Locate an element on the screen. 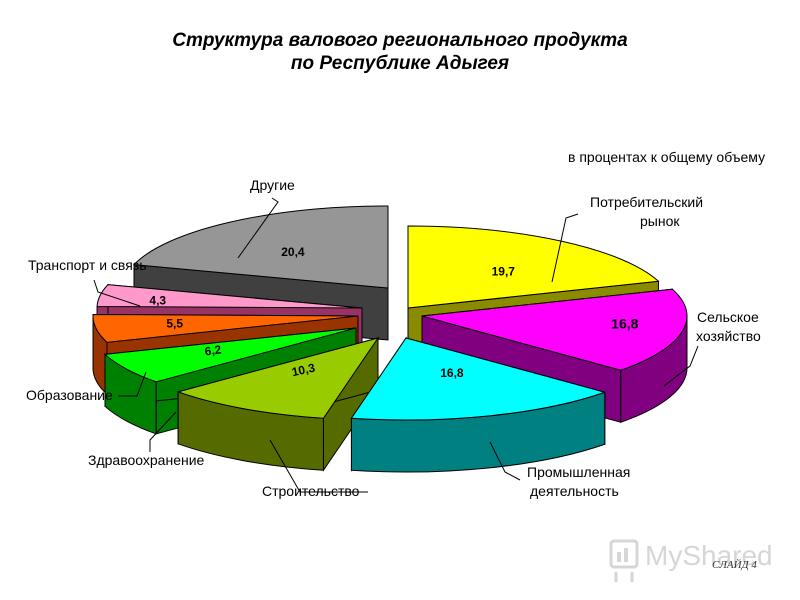 This screenshot has width=800, height=600. chart-title-line2: по Республике Адыгея is located at coordinates (400, 63).